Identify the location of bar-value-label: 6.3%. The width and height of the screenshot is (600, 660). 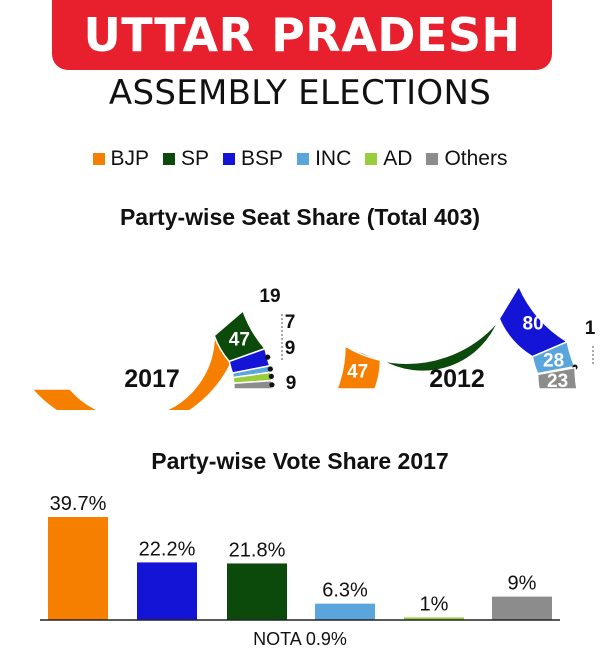
(345, 591).